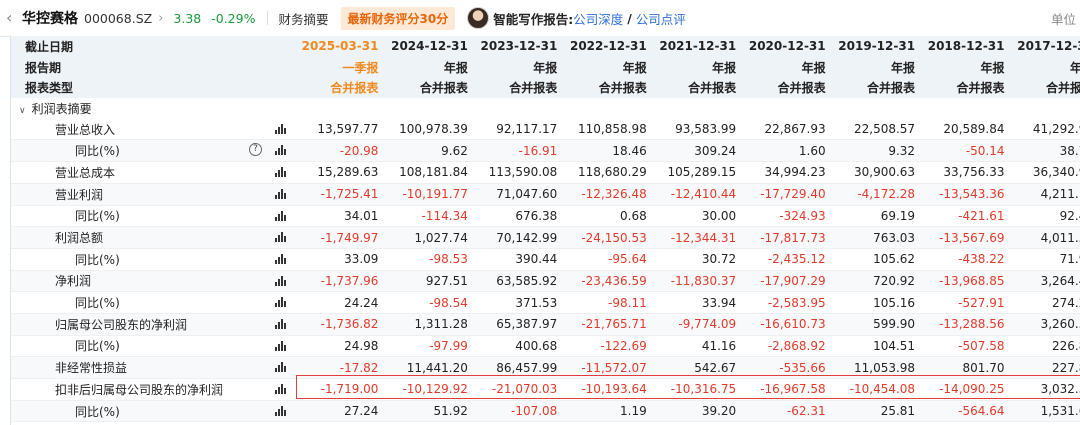 The width and height of the screenshot is (1080, 425). What do you see at coordinates (85, 129) in the screenshot?
I see `row-label: 营业总收入` at bounding box center [85, 129].